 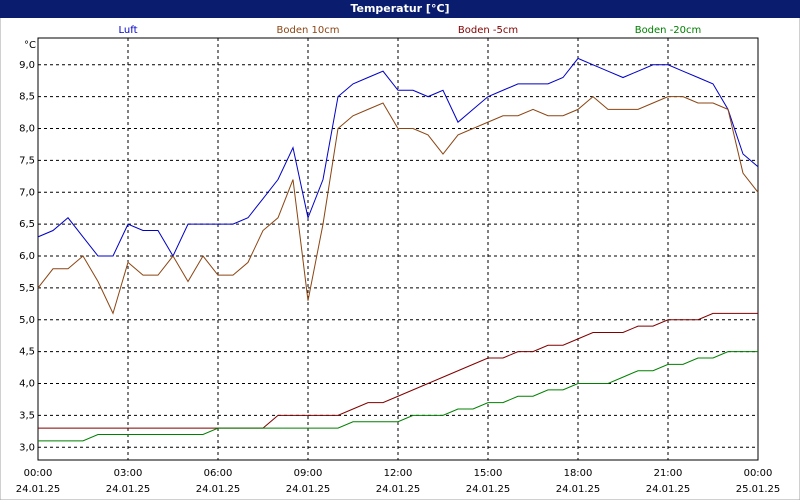 What do you see at coordinates (128, 30) in the screenshot?
I see `legend-entry: Luft` at bounding box center [128, 30].